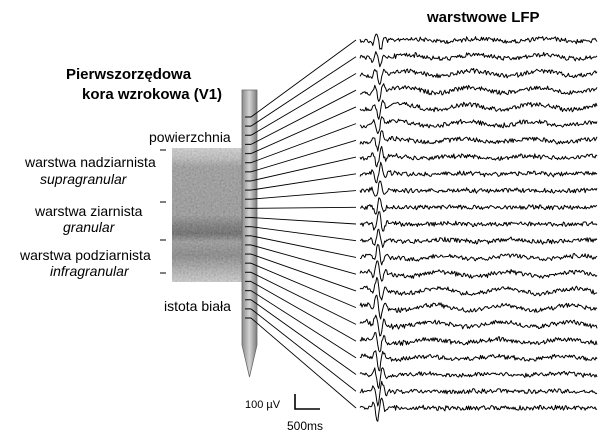  I want to click on layer-boundary-ticks, so click(163, 211).